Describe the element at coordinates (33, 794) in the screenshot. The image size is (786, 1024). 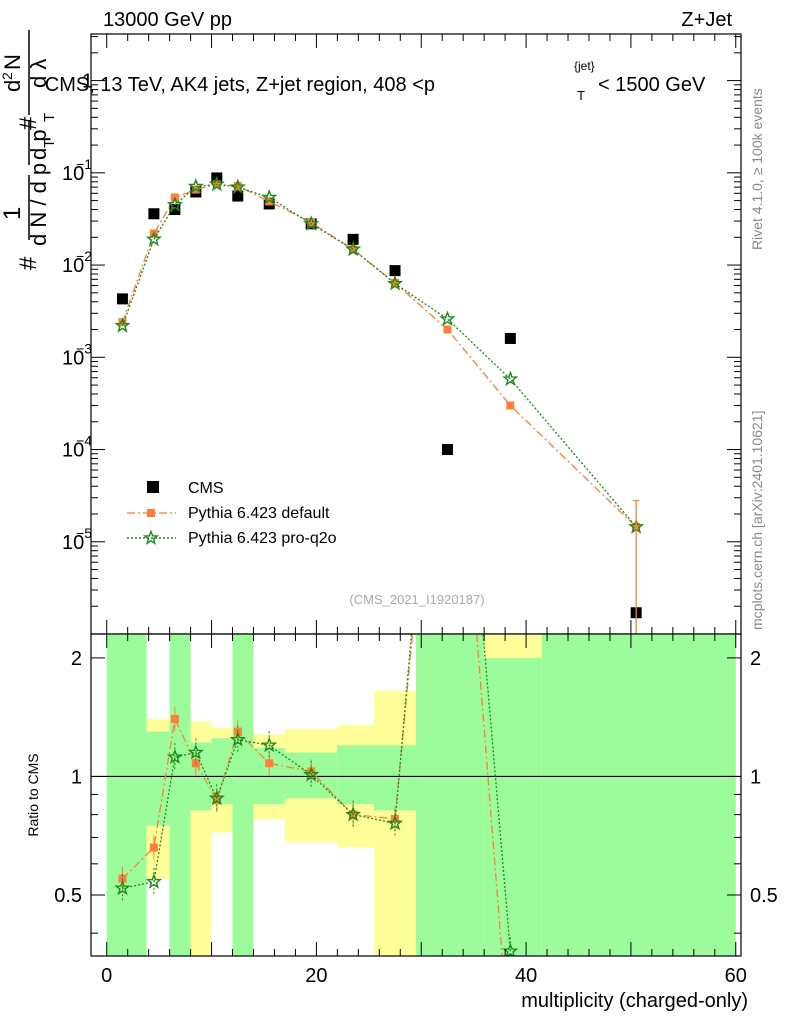
I see `ratio-y-label: Ratio to CMS` at that location.